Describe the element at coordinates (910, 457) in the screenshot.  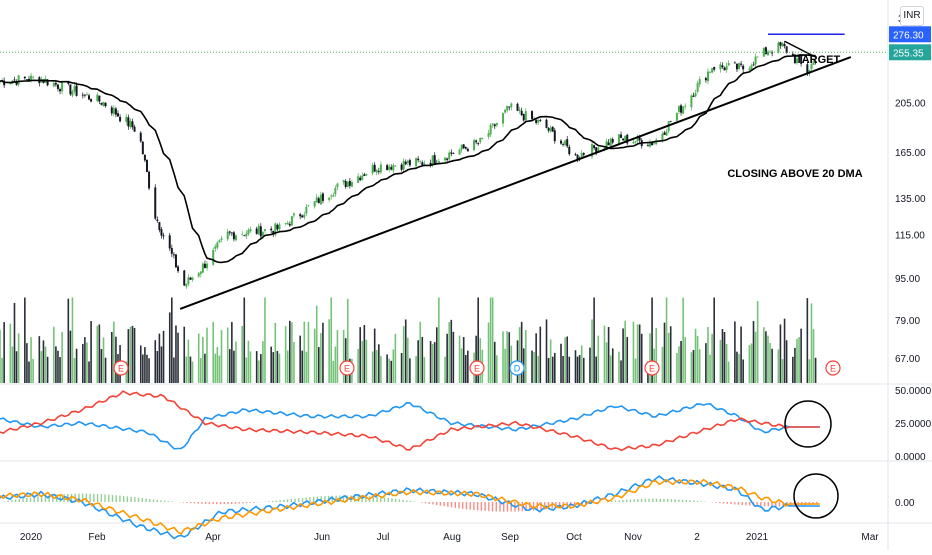
I see `indicator-1-tick-label: 0.0000` at that location.